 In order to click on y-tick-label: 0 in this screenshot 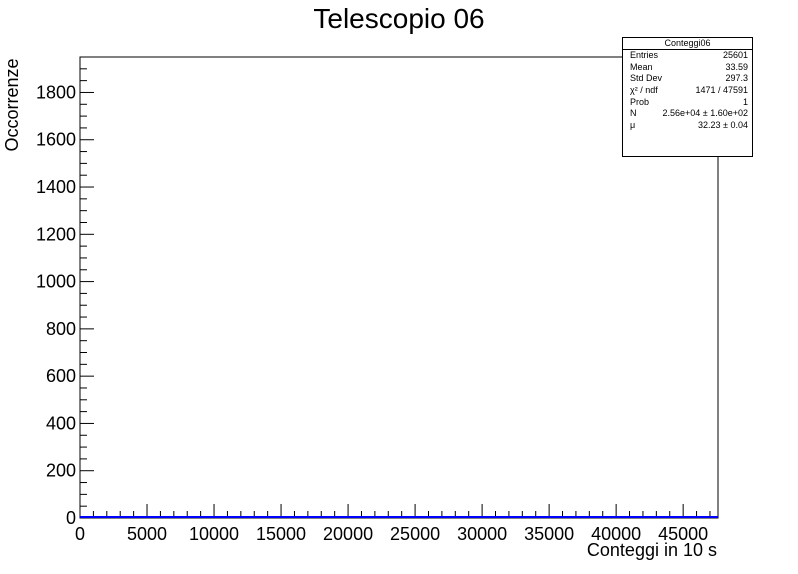, I will do `click(71, 518)`.